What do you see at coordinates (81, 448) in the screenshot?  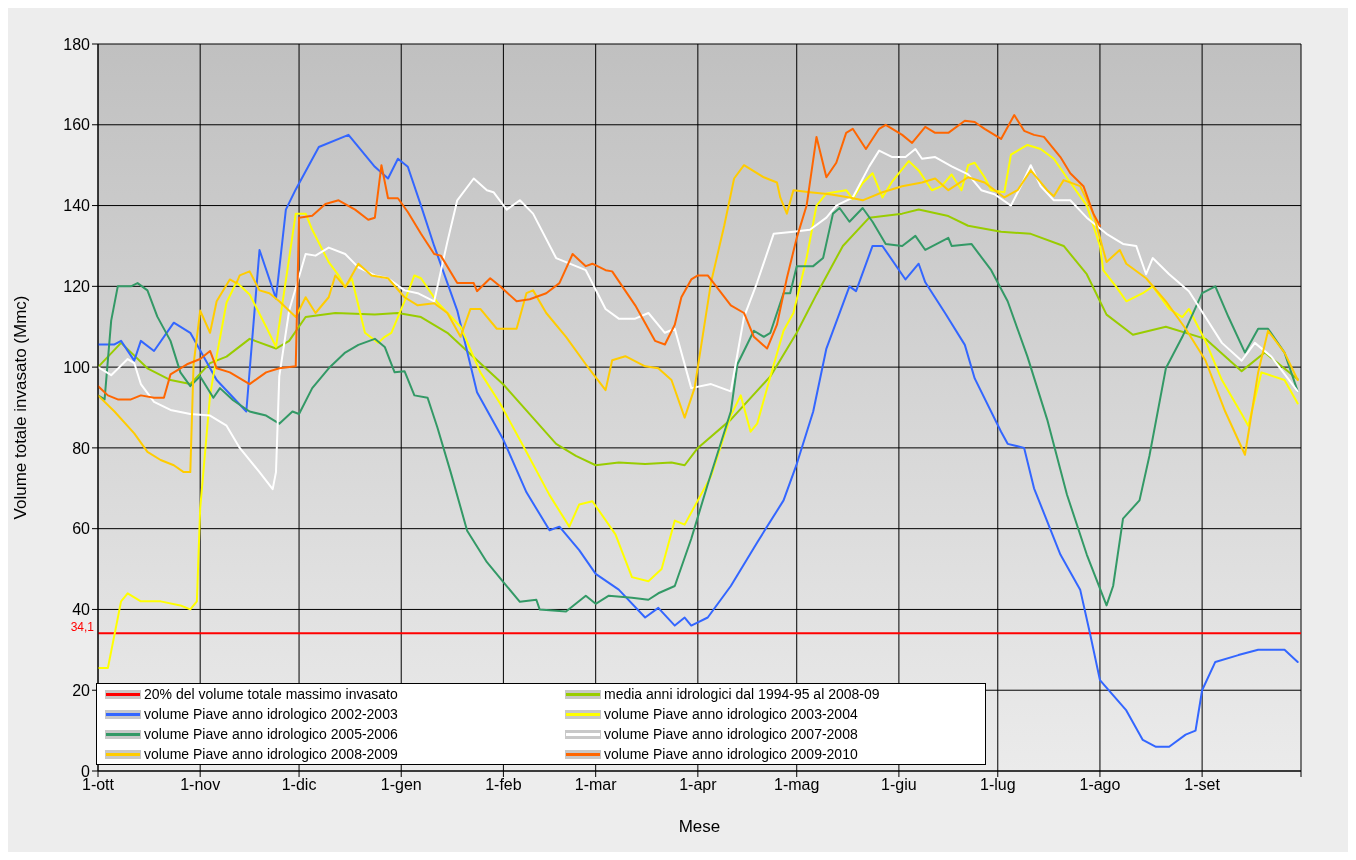 I see `y-tick-label: 80` at bounding box center [81, 448].